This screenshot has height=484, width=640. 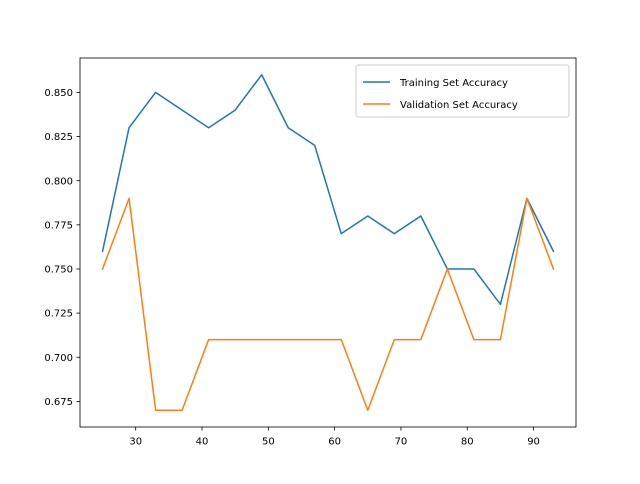 I want to click on legend-label-1: Training Set Accuracy, so click(x=453, y=83).